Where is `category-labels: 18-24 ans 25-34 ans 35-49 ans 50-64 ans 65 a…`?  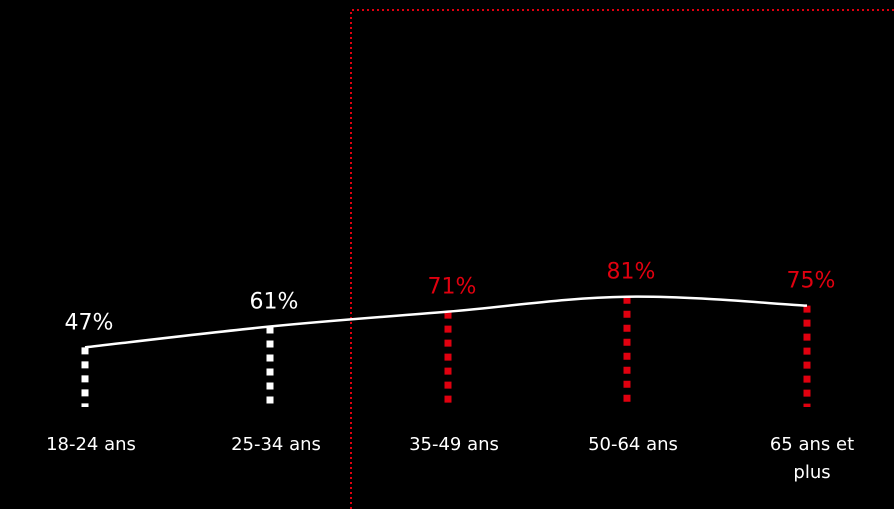 category-labels: 18-24 ans 25-34 ans 35-49 ans 50-64 ans 65 a… is located at coordinates (450, 458).